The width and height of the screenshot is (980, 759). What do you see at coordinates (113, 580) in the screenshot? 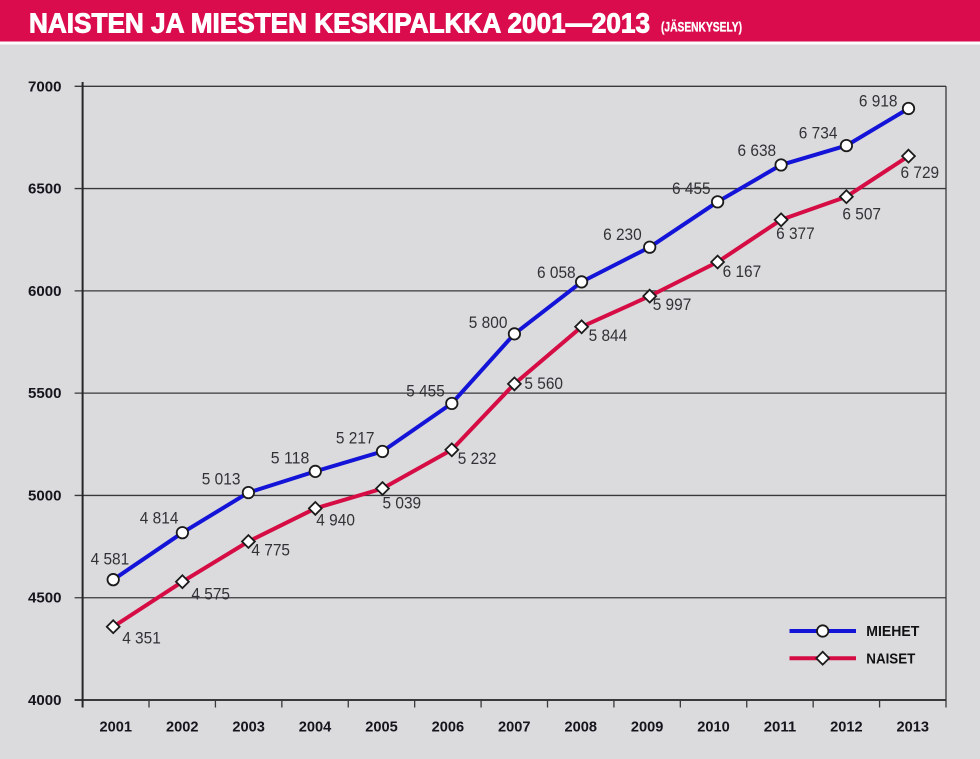
I see `marker-circle-2001` at bounding box center [113, 580].